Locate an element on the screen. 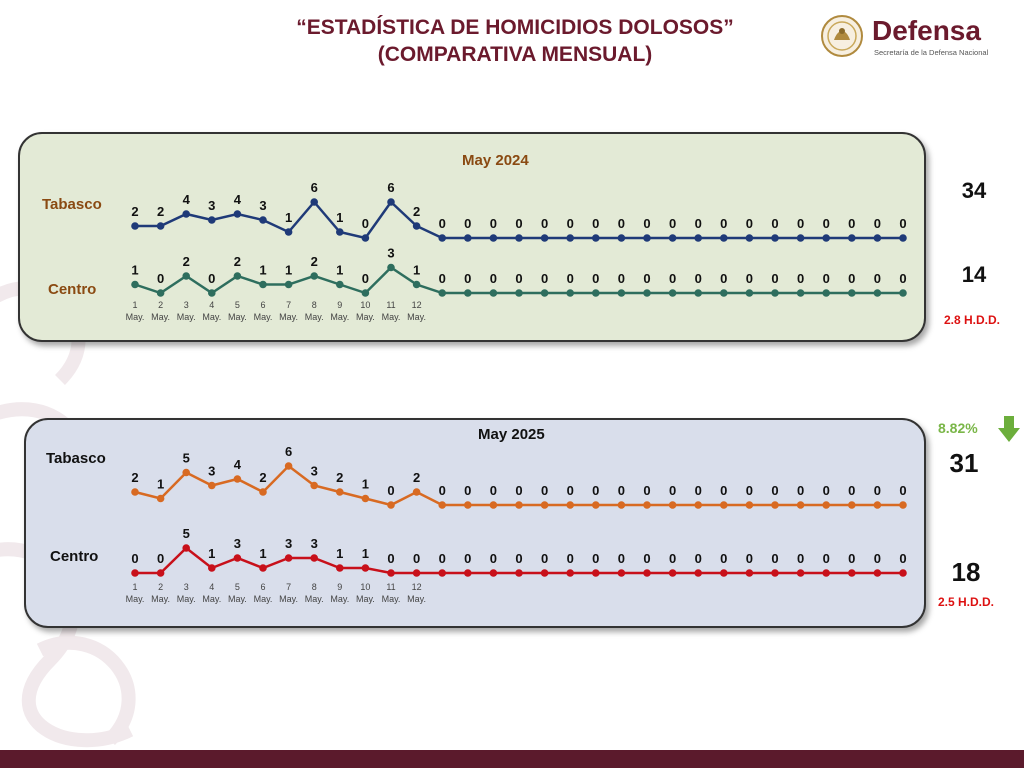 Image resolution: width=1024 pixels, height=768 pixels. data-label-tabasco-2025: 1 is located at coordinates (160, 484).